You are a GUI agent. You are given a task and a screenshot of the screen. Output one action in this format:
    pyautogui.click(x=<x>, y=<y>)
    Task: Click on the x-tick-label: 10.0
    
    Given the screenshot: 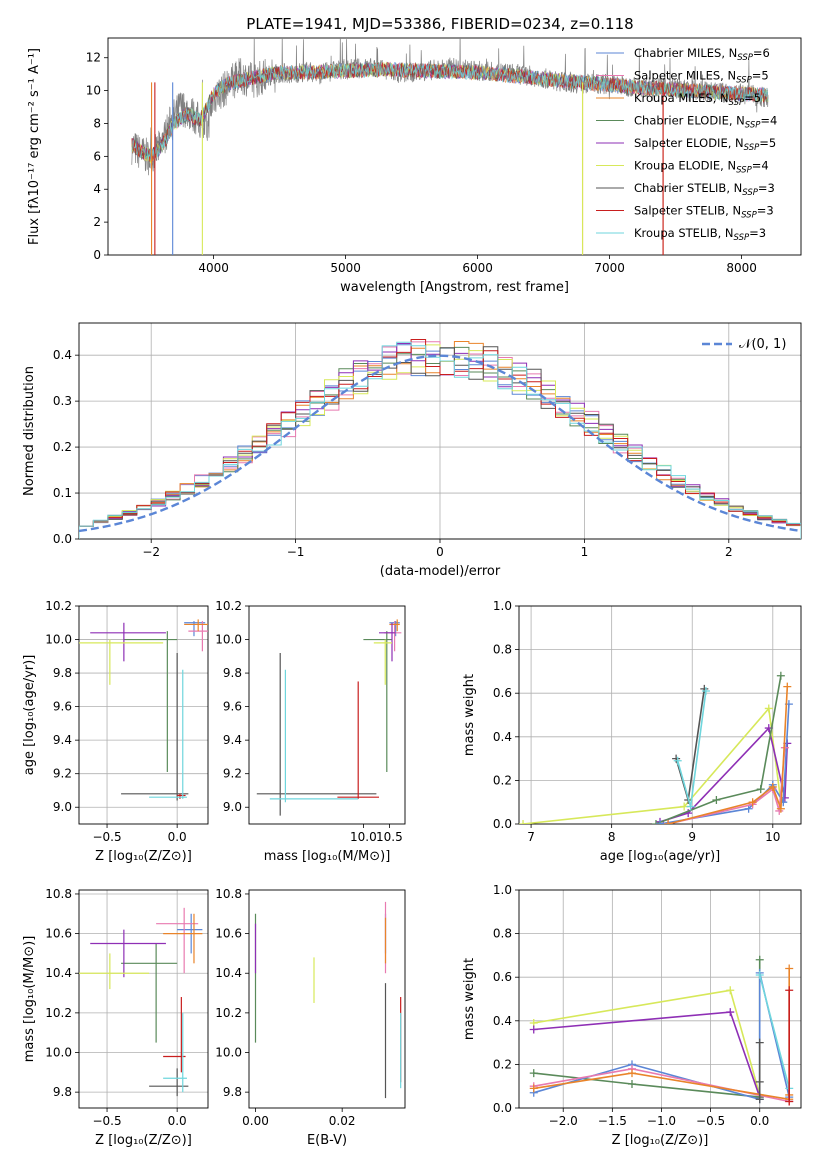 What is the action you would take?
    pyautogui.click(x=363, y=837)
    